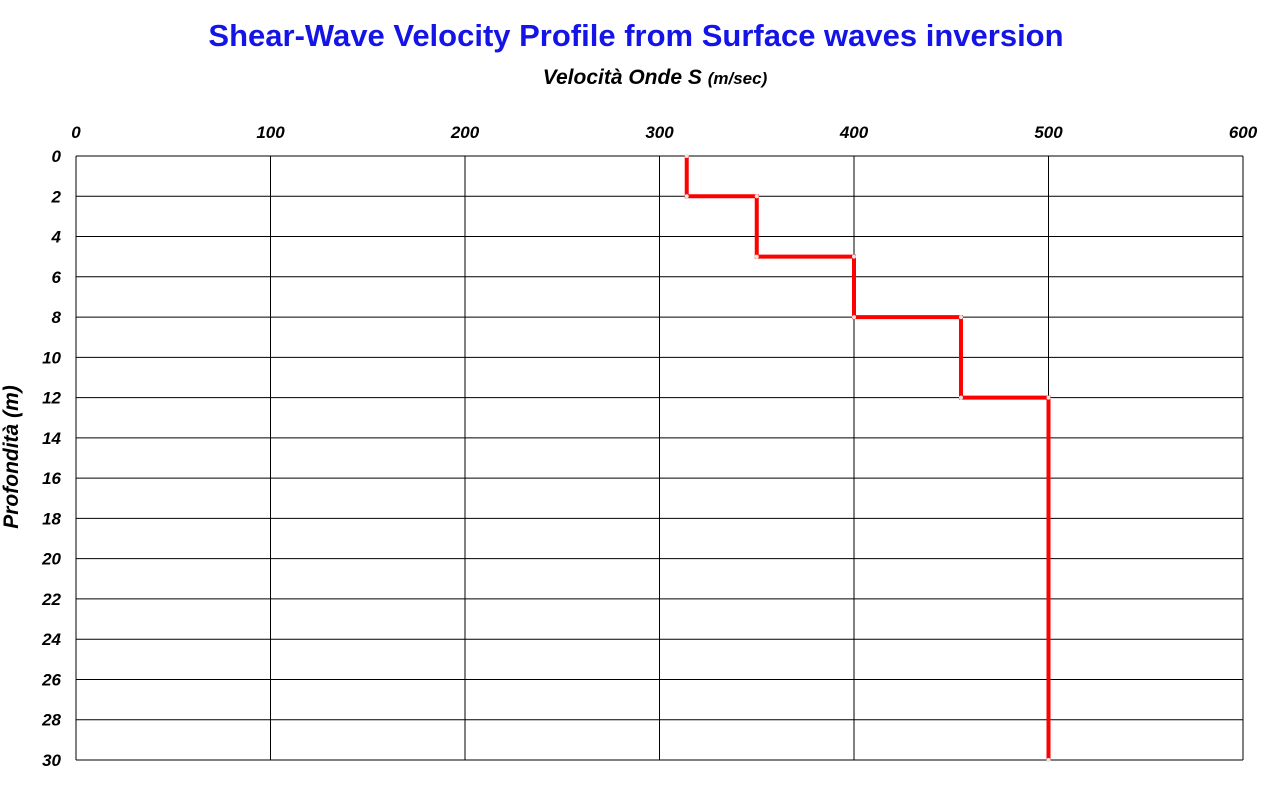 The image size is (1280, 800). Describe the element at coordinates (51, 518) in the screenshot. I see `y-tick-label: 18` at that location.